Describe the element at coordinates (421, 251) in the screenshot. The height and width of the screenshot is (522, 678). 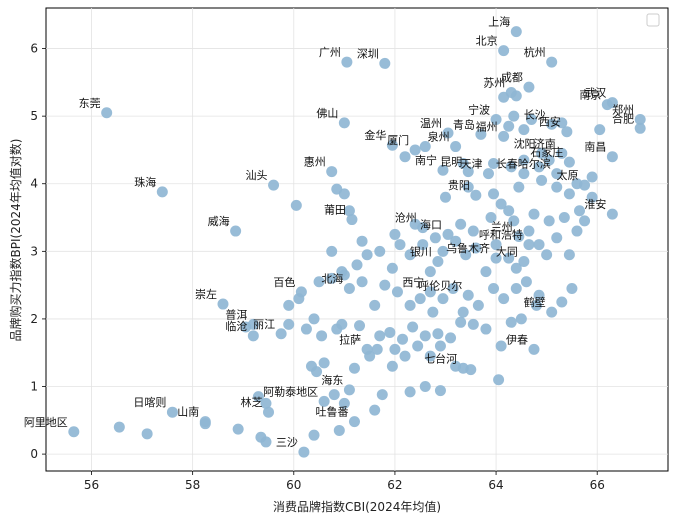
I see `point-label: 银川` at that location.